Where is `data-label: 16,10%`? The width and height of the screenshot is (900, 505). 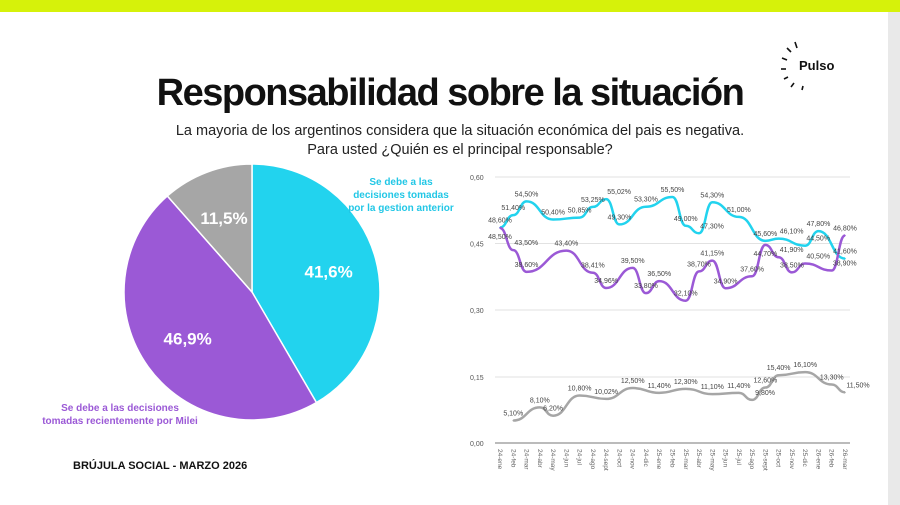 data-label: 16,10% is located at coordinates (805, 365).